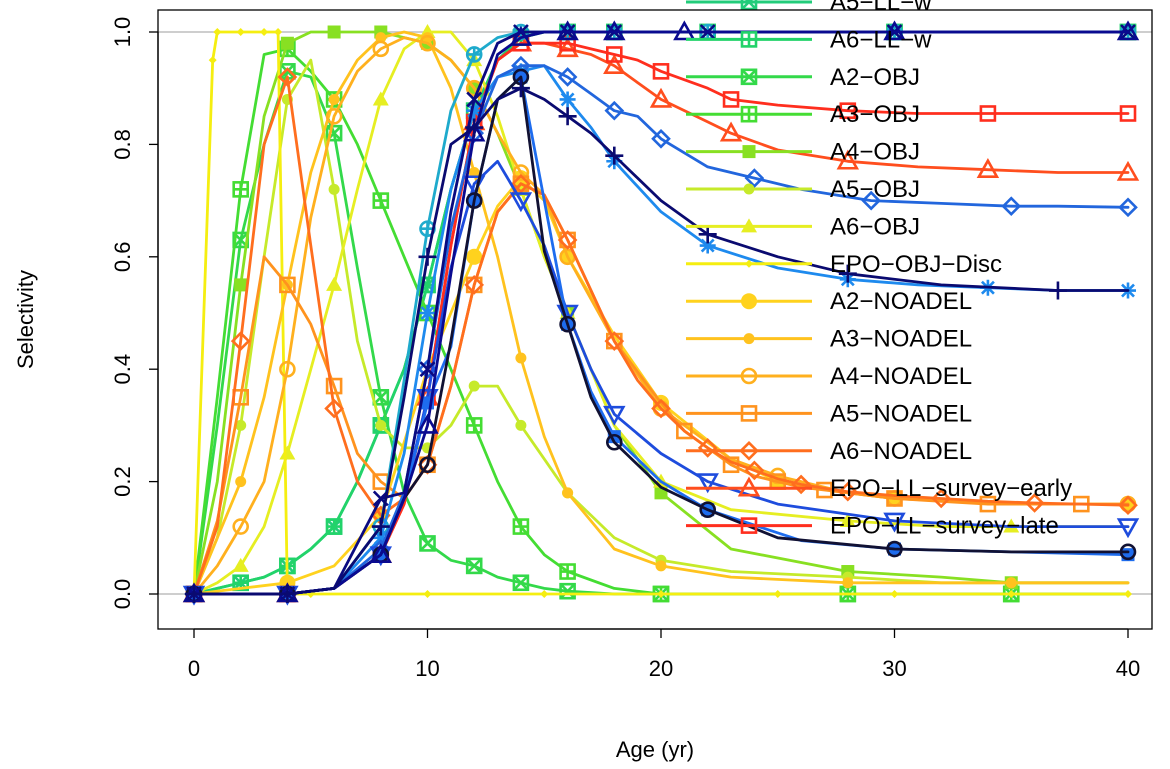 The image size is (1170, 769). What do you see at coordinates (829, 301) in the screenshot?
I see `legend-item: A2−NOADEL` at bounding box center [829, 301].